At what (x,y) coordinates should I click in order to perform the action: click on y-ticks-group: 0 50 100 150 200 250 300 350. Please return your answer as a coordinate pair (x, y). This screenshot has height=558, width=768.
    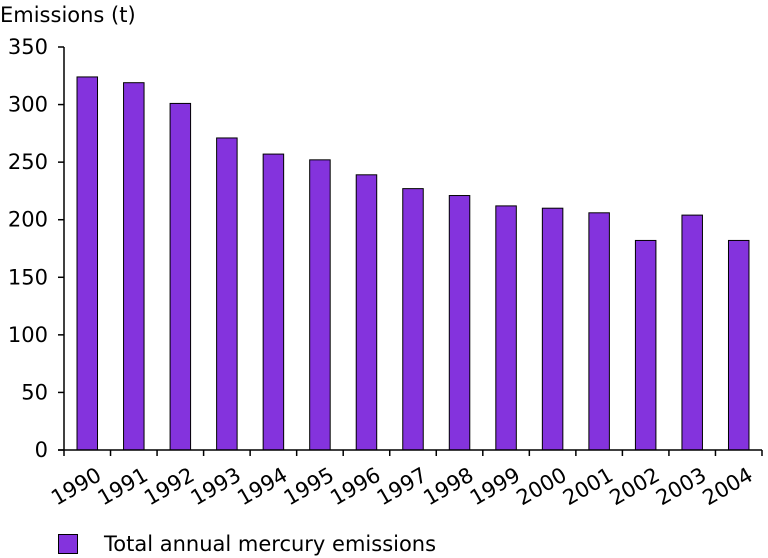
    Looking at the image, I should click on (36, 248).